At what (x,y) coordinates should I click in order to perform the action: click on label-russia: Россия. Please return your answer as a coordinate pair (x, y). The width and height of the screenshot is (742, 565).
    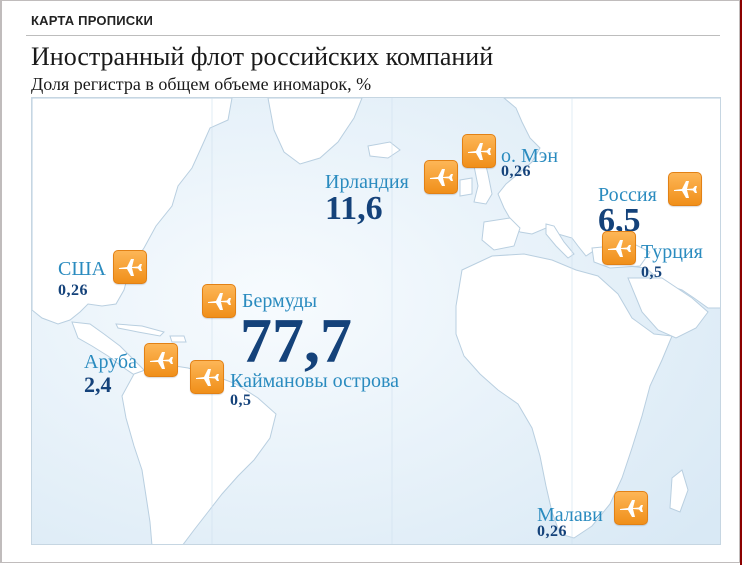
    Looking at the image, I should click on (627, 195).